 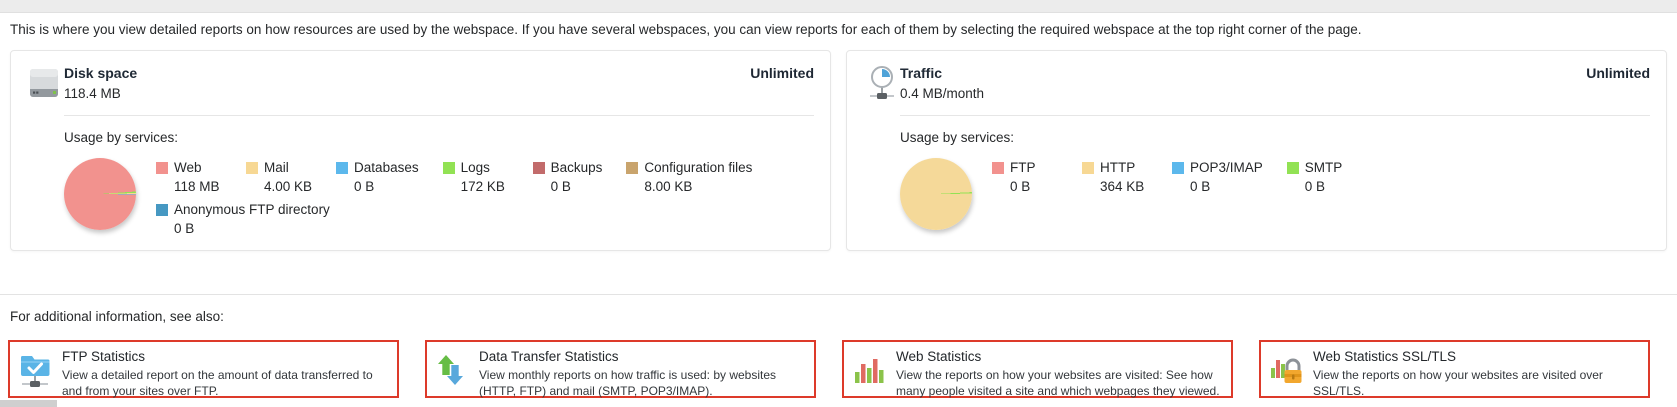 I want to click on section-divider, so click(x=838, y=294).